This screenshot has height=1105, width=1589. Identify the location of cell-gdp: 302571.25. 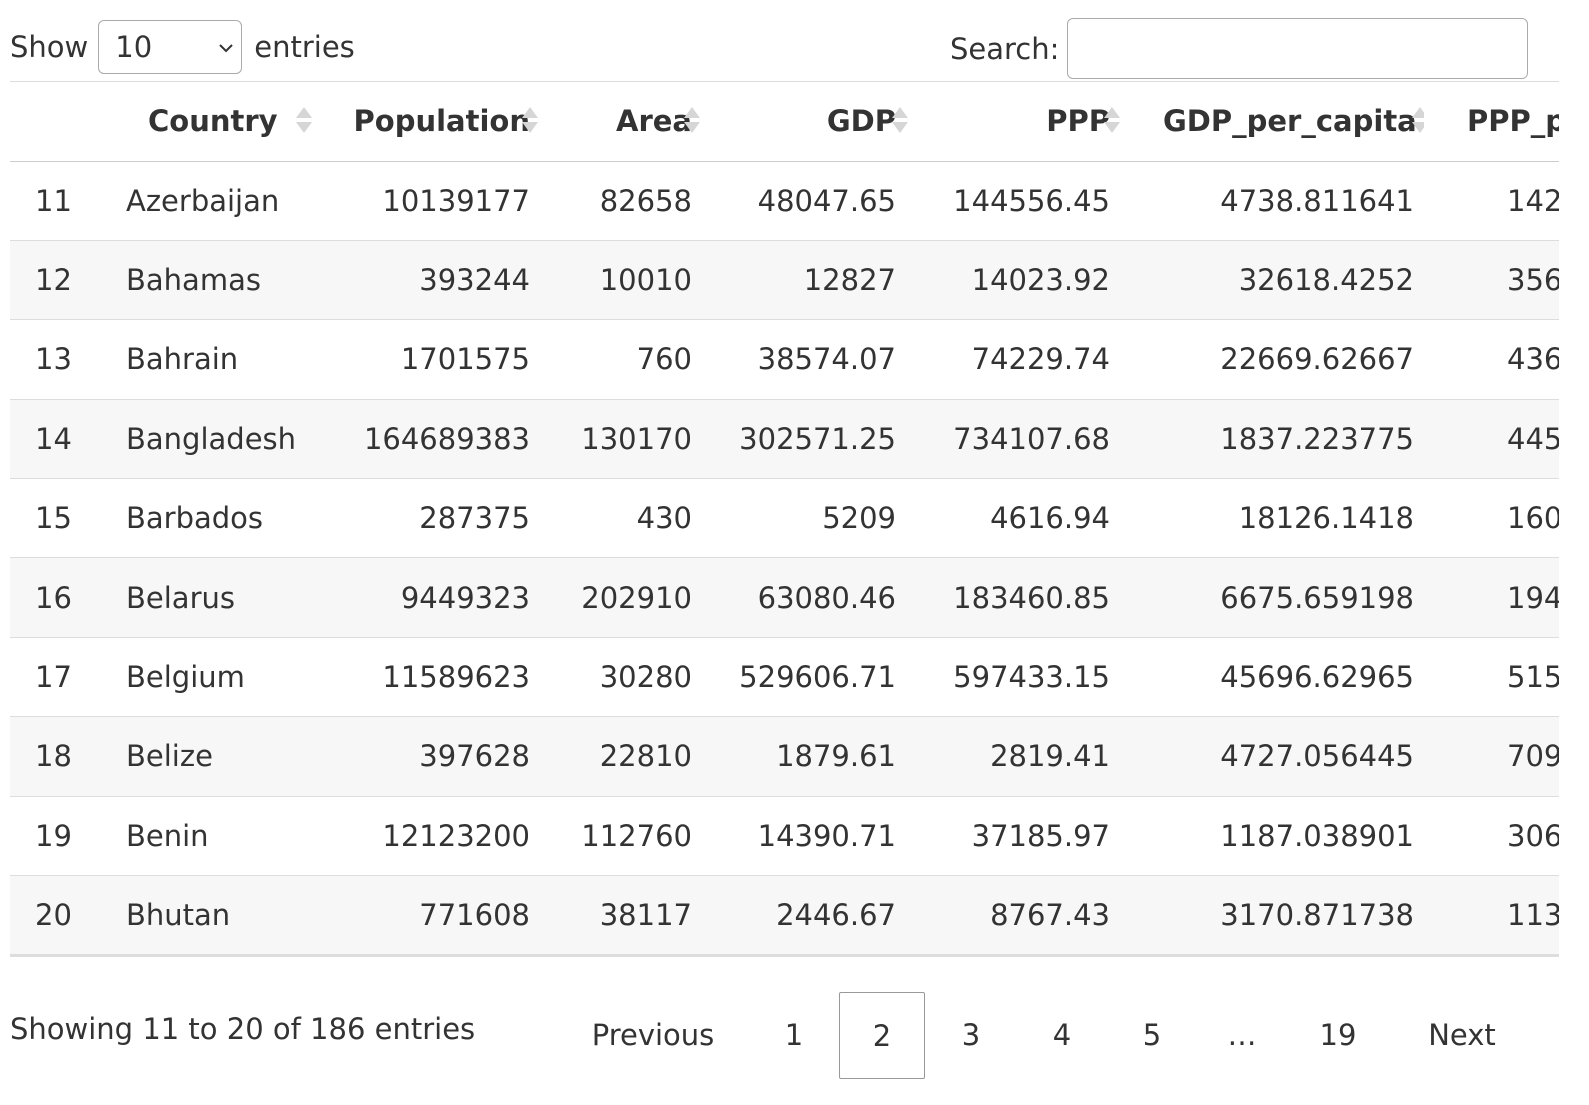
(804, 438).